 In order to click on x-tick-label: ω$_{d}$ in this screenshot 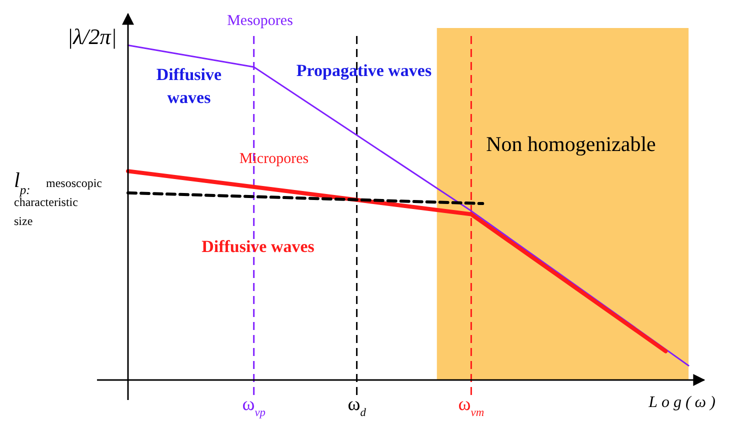, I will do `click(357, 406)`.